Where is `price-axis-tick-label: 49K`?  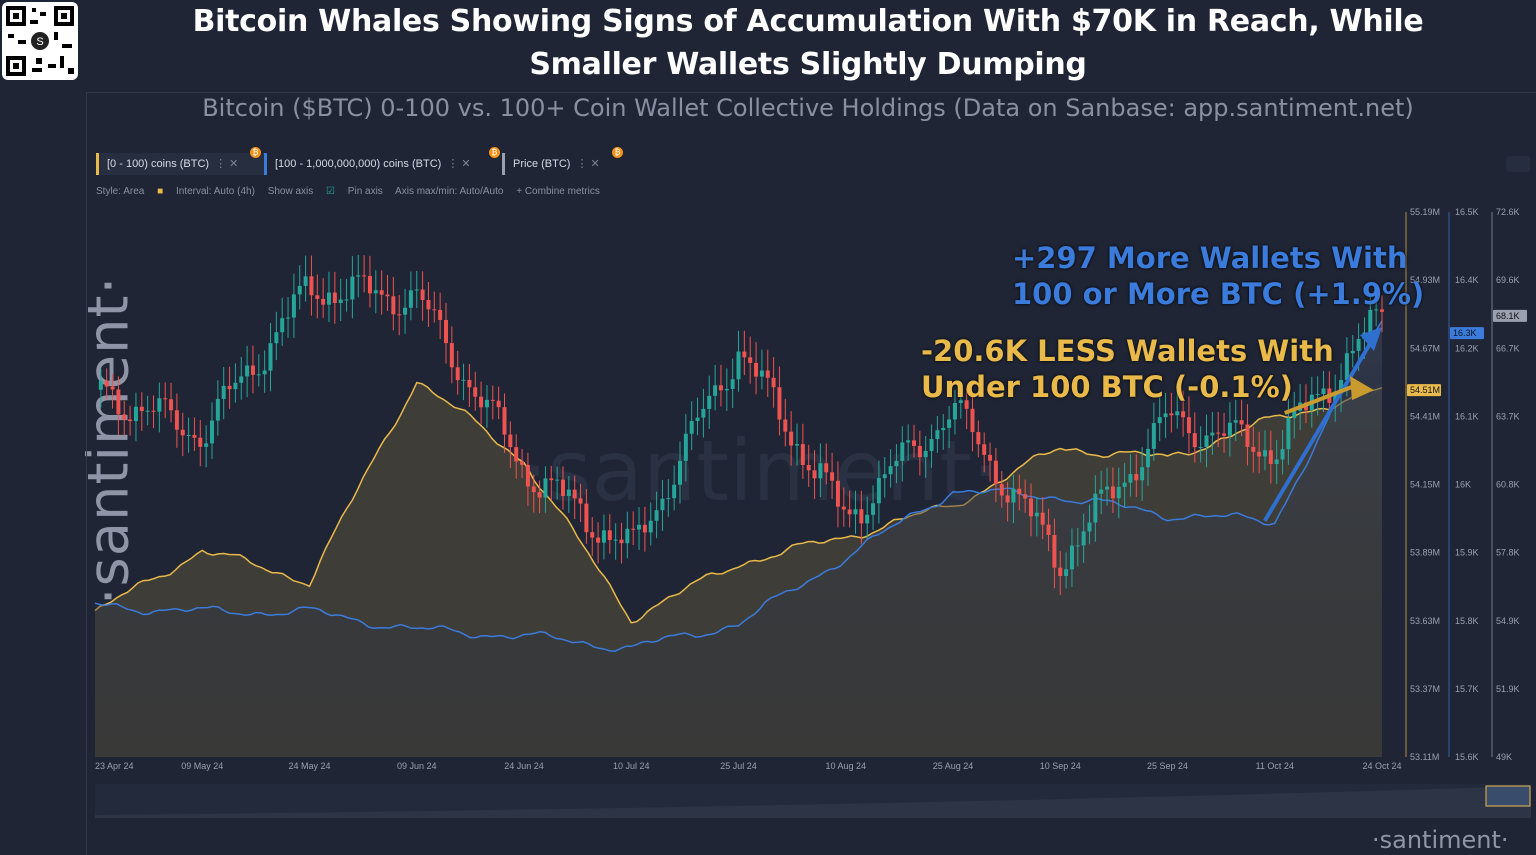
price-axis-tick-label: 49K is located at coordinates (1504, 757).